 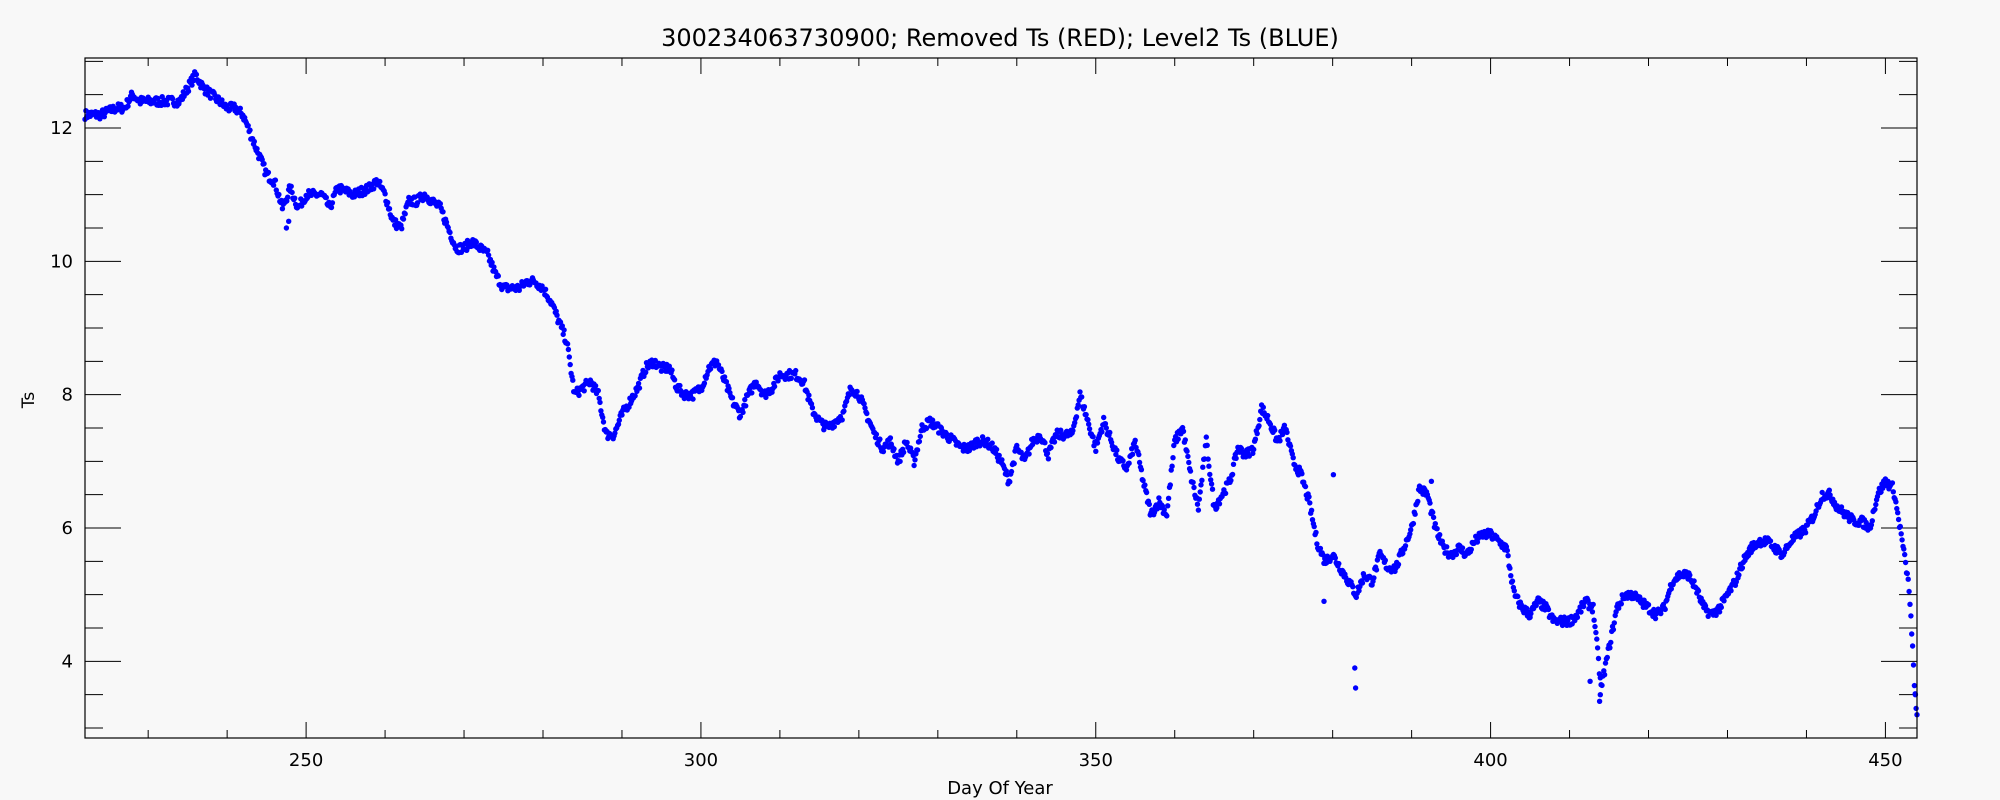 I want to click on y-tick-label: 8, so click(x=67, y=395).